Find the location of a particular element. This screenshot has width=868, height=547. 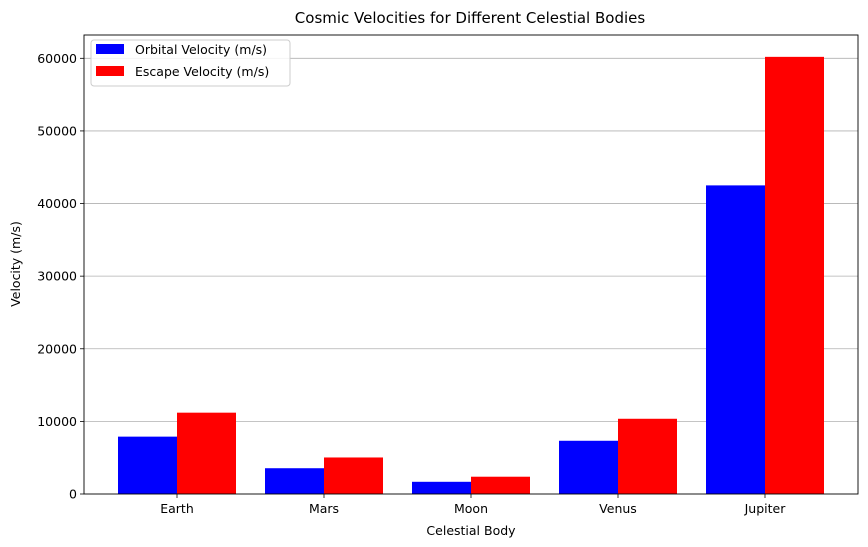

bar-orbital-mars is located at coordinates (294, 481).